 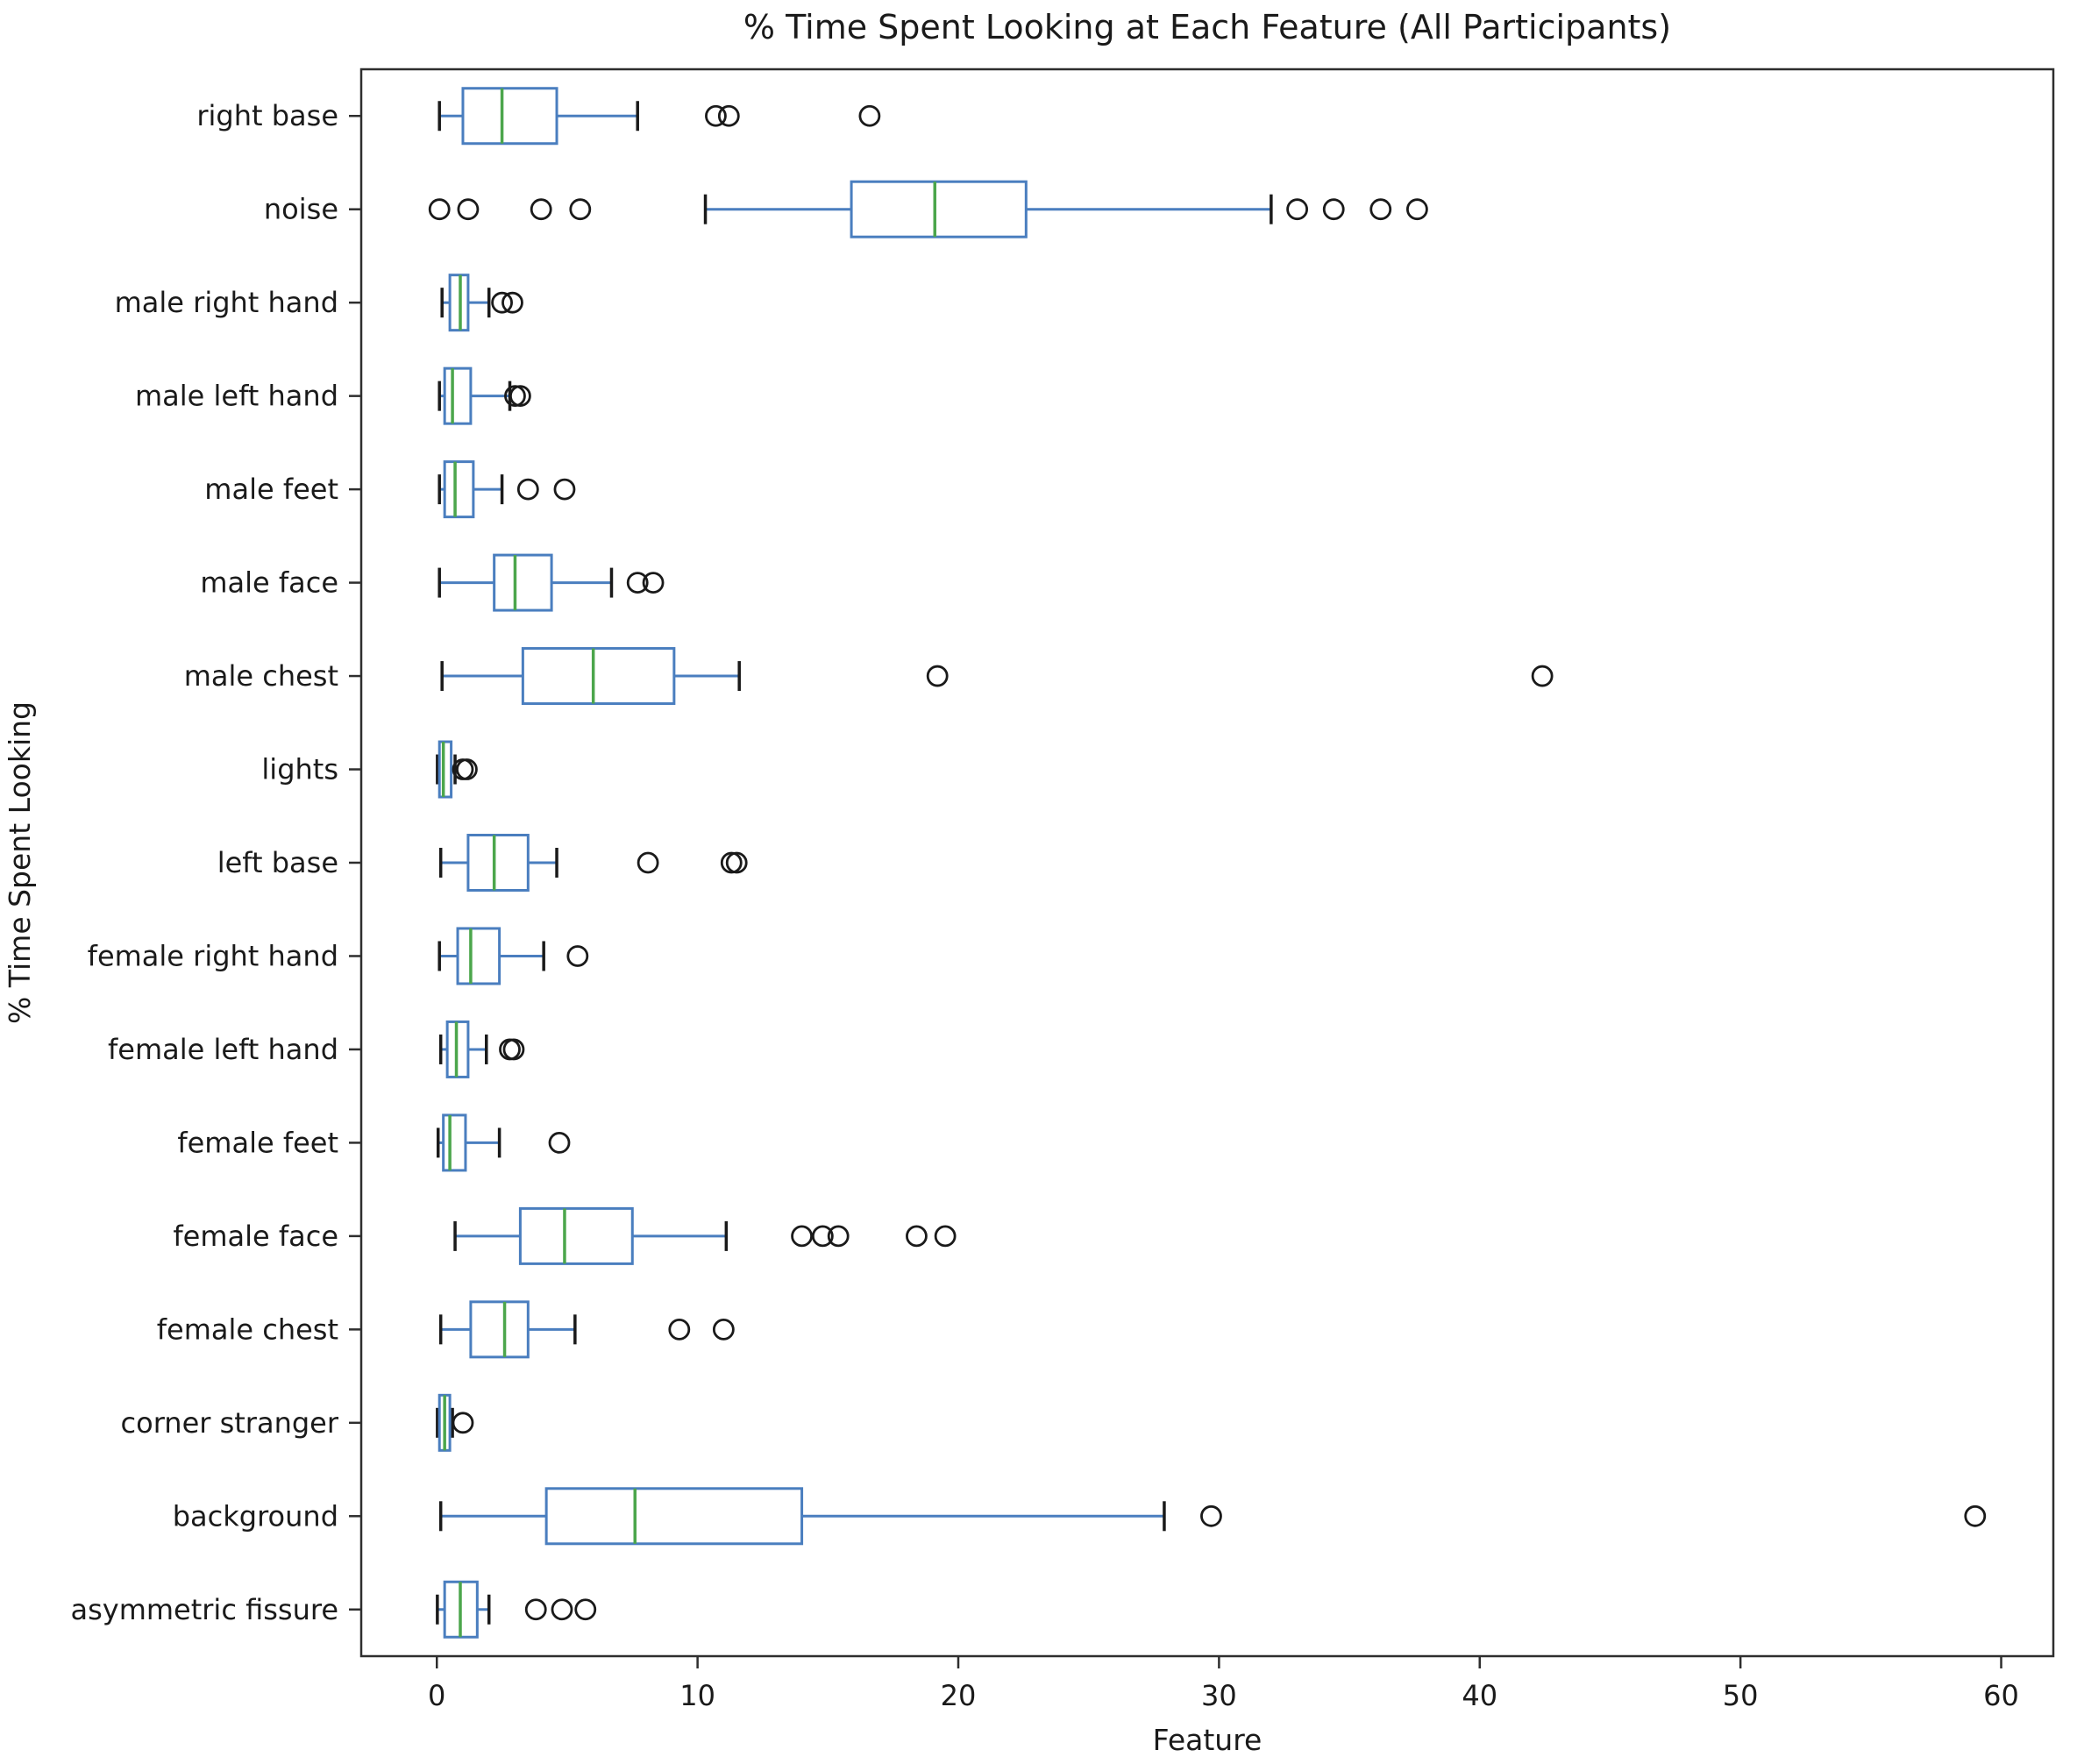 I want to click on y-tick-label: female right hand, so click(x=213, y=955).